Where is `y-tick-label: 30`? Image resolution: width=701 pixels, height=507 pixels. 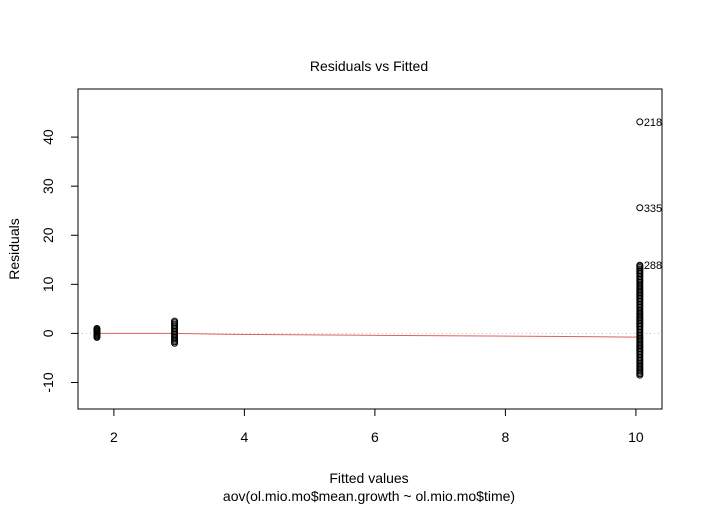
y-tick-label: 30 is located at coordinates (48, 186).